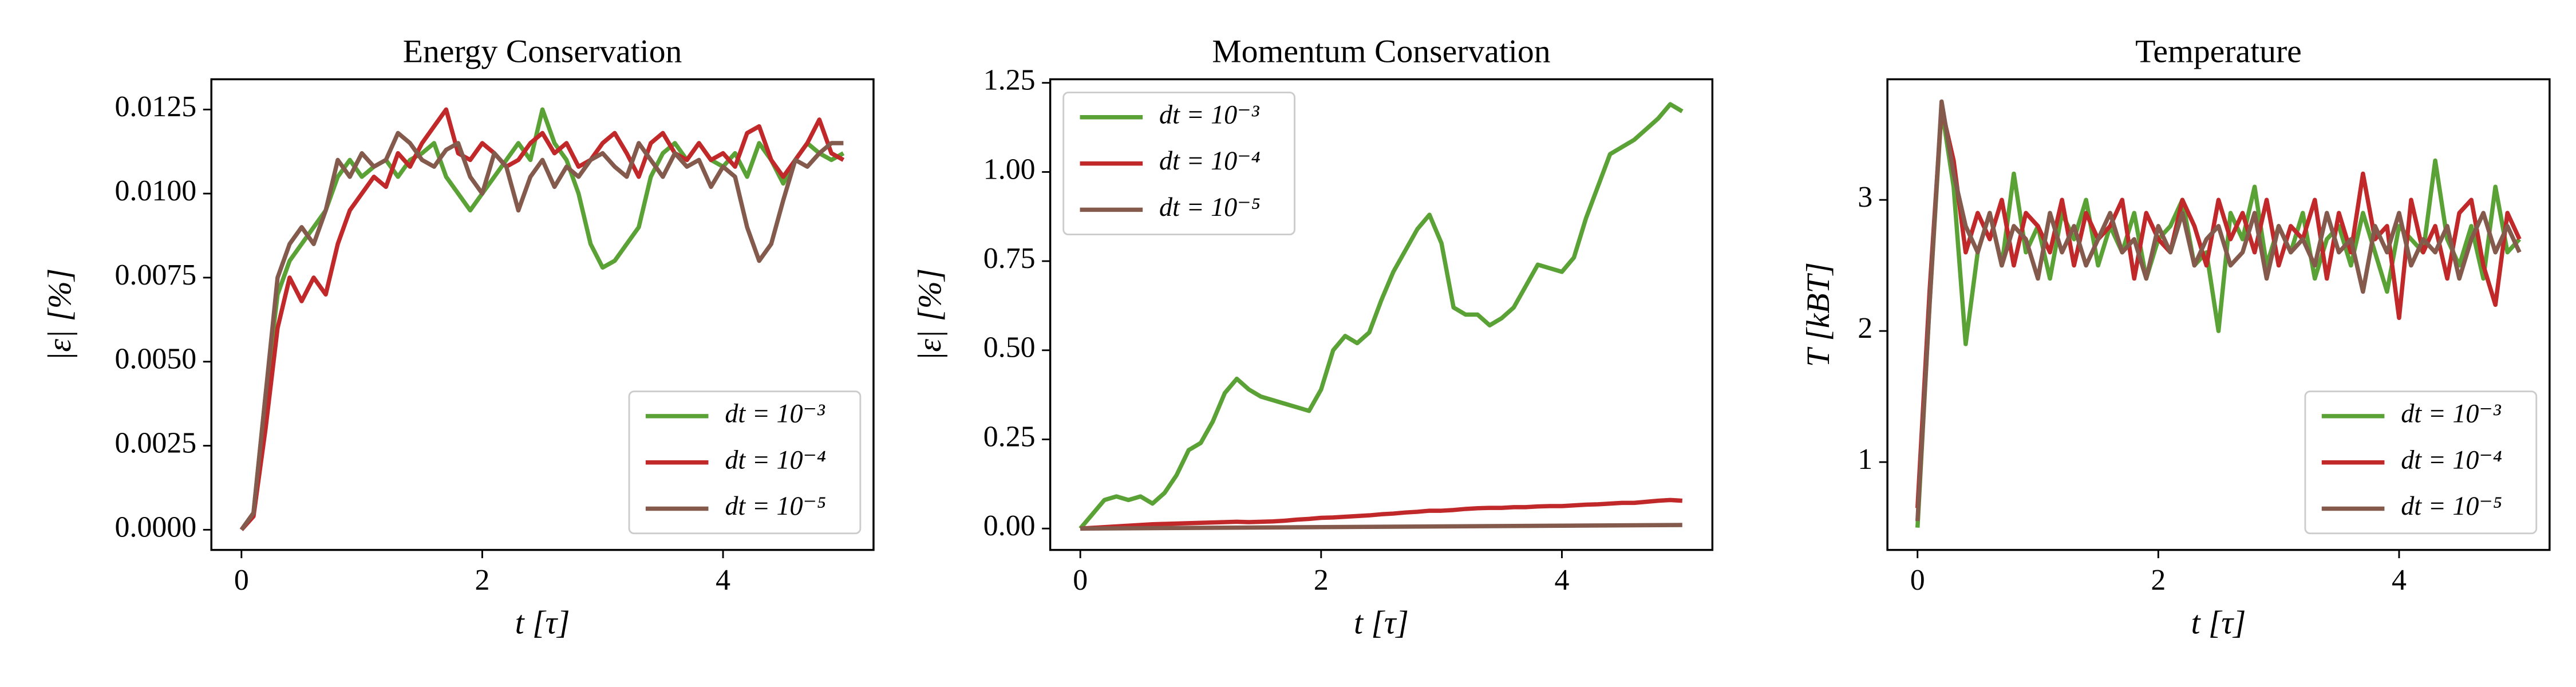 This screenshot has width=2576, height=687. I want to click on y-tick-label: 0.0000, so click(156, 527).